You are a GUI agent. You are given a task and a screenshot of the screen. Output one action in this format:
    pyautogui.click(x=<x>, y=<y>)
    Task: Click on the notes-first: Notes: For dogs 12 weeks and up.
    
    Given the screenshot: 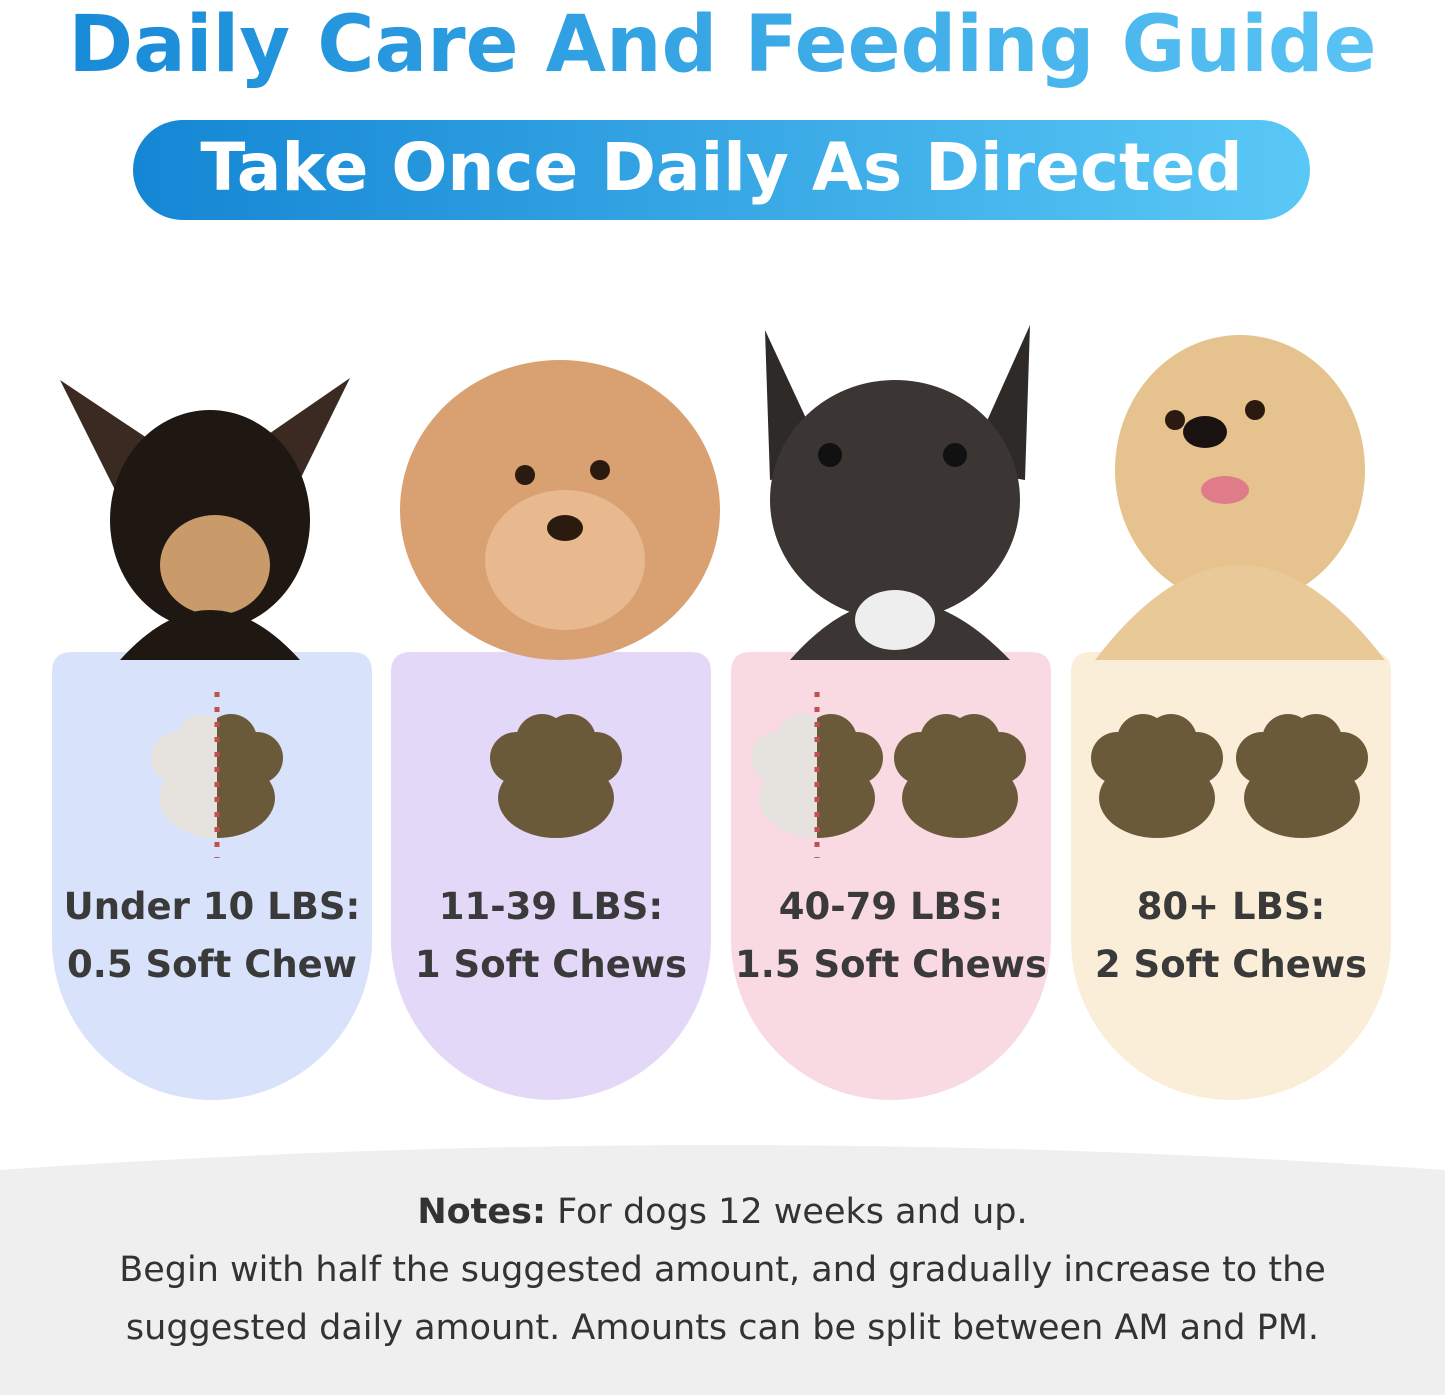 What is the action you would take?
    pyautogui.click(x=722, y=1212)
    